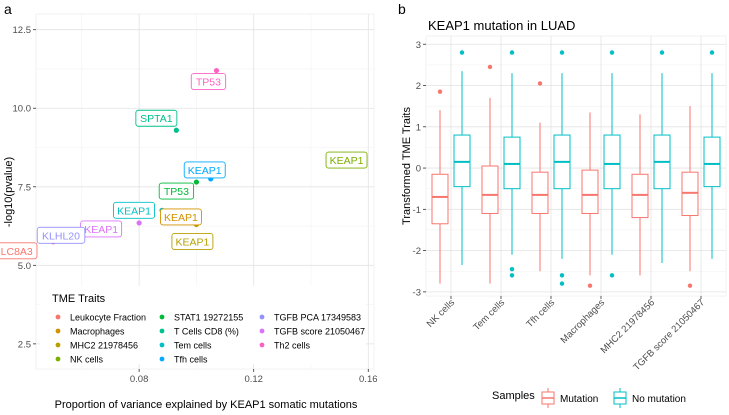 This screenshot has width=729, height=415. I want to click on legend-entry: Leukocyte Fraction, so click(108, 317).